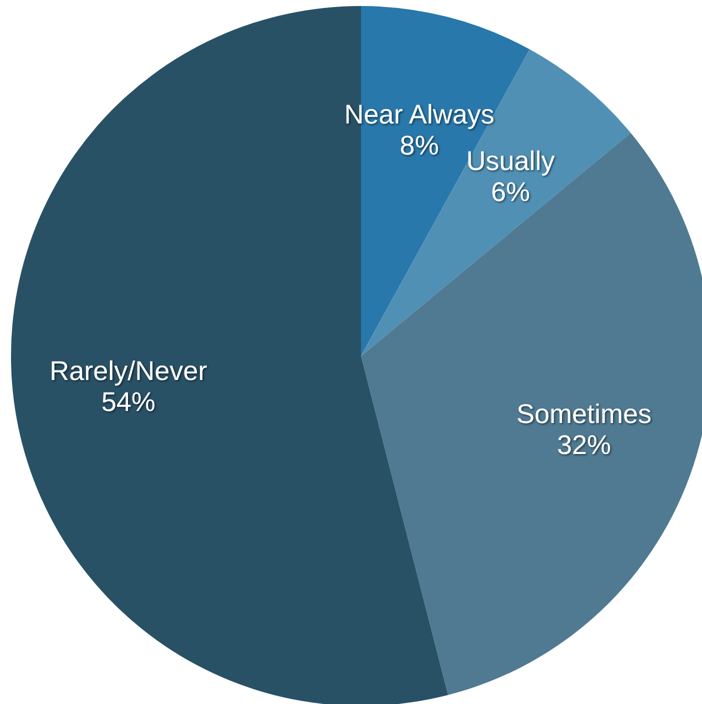 The image size is (702, 704). I want to click on slice-label: Near Always, so click(419, 114).